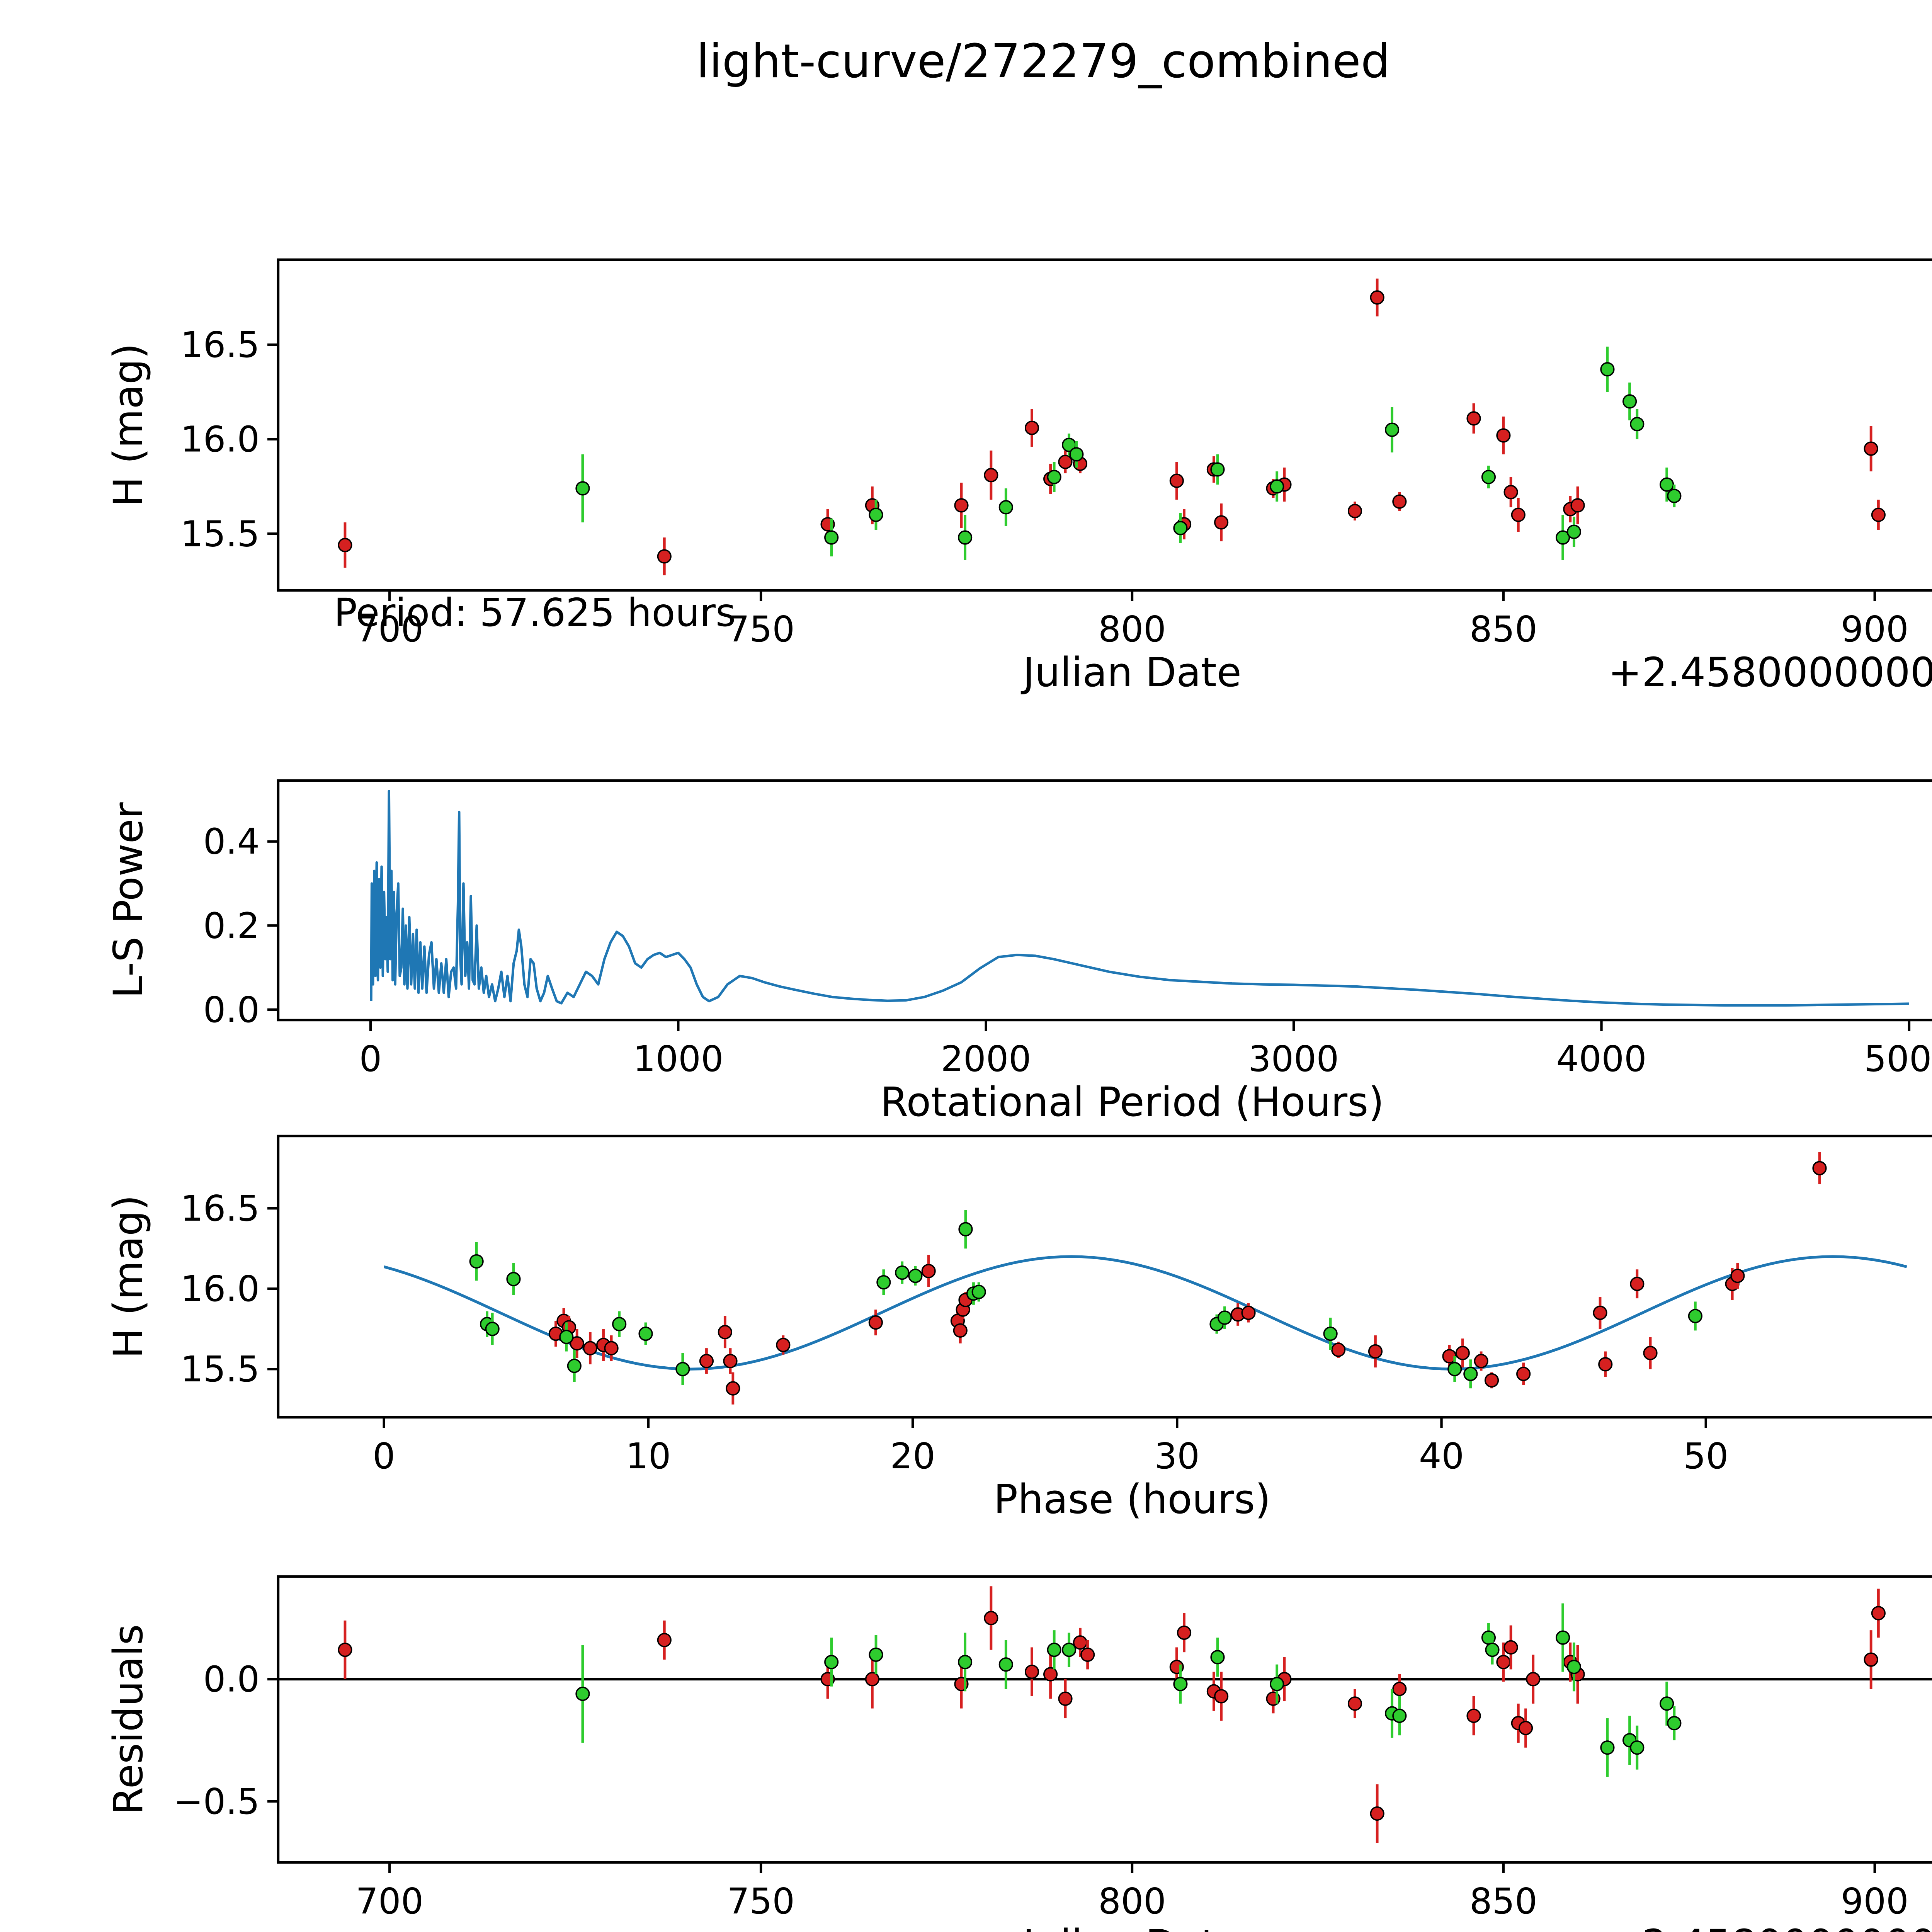  What do you see at coordinates (1131, 1927) in the screenshot?
I see `x-axis-label: Julian Date` at bounding box center [1131, 1927].